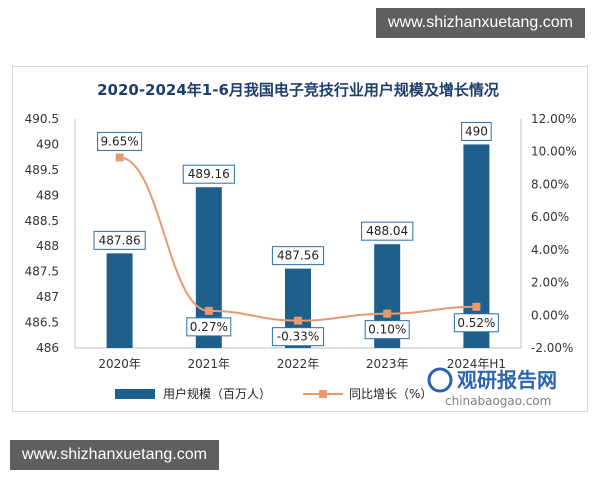 The height and width of the screenshot is (480, 600). Describe the element at coordinates (47, 348) in the screenshot. I see `y-left-tick-label: 486` at that location.